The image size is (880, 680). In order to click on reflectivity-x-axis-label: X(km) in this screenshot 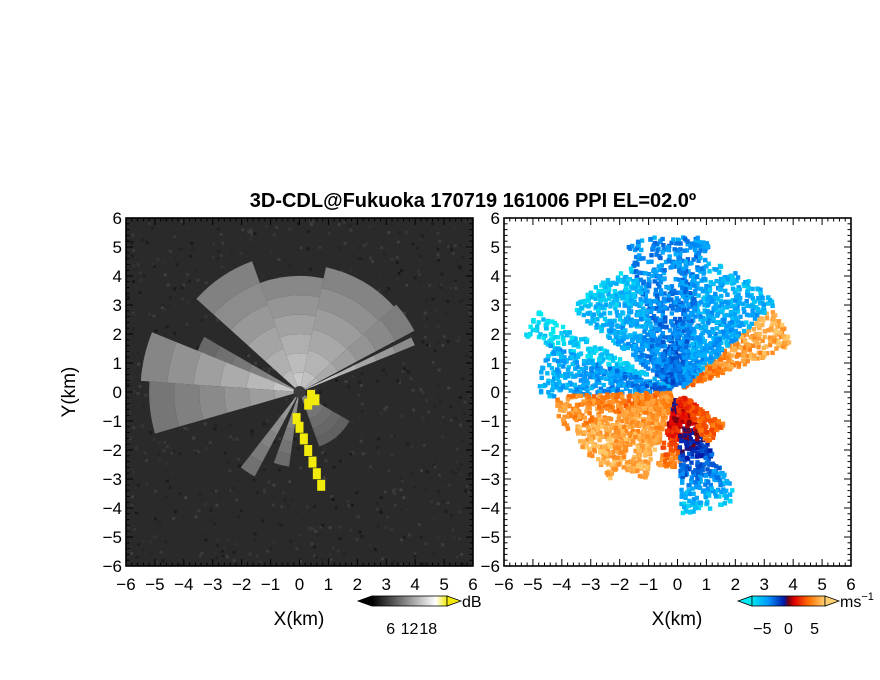, I will do `click(299, 619)`.